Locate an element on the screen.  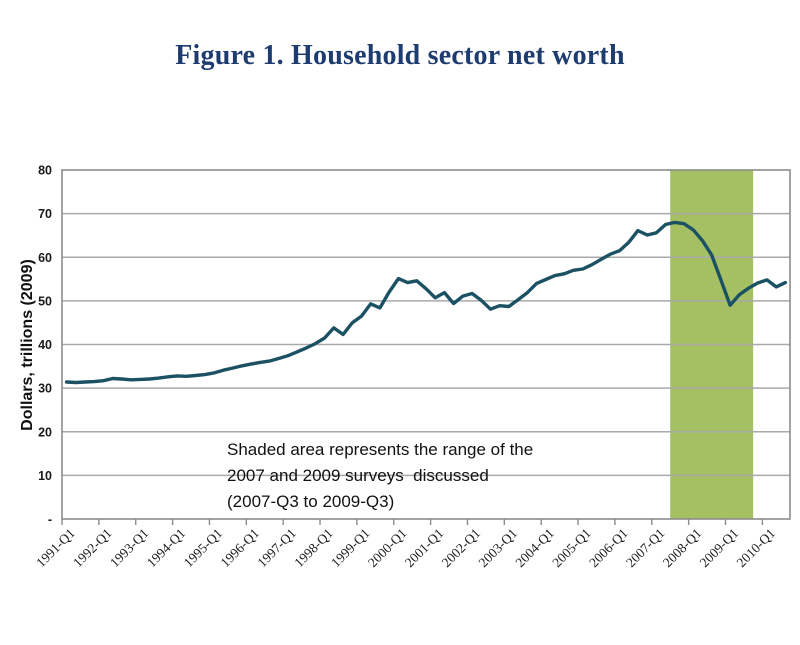
x-tick-label: 1994-Q1 is located at coordinates (166, 548).